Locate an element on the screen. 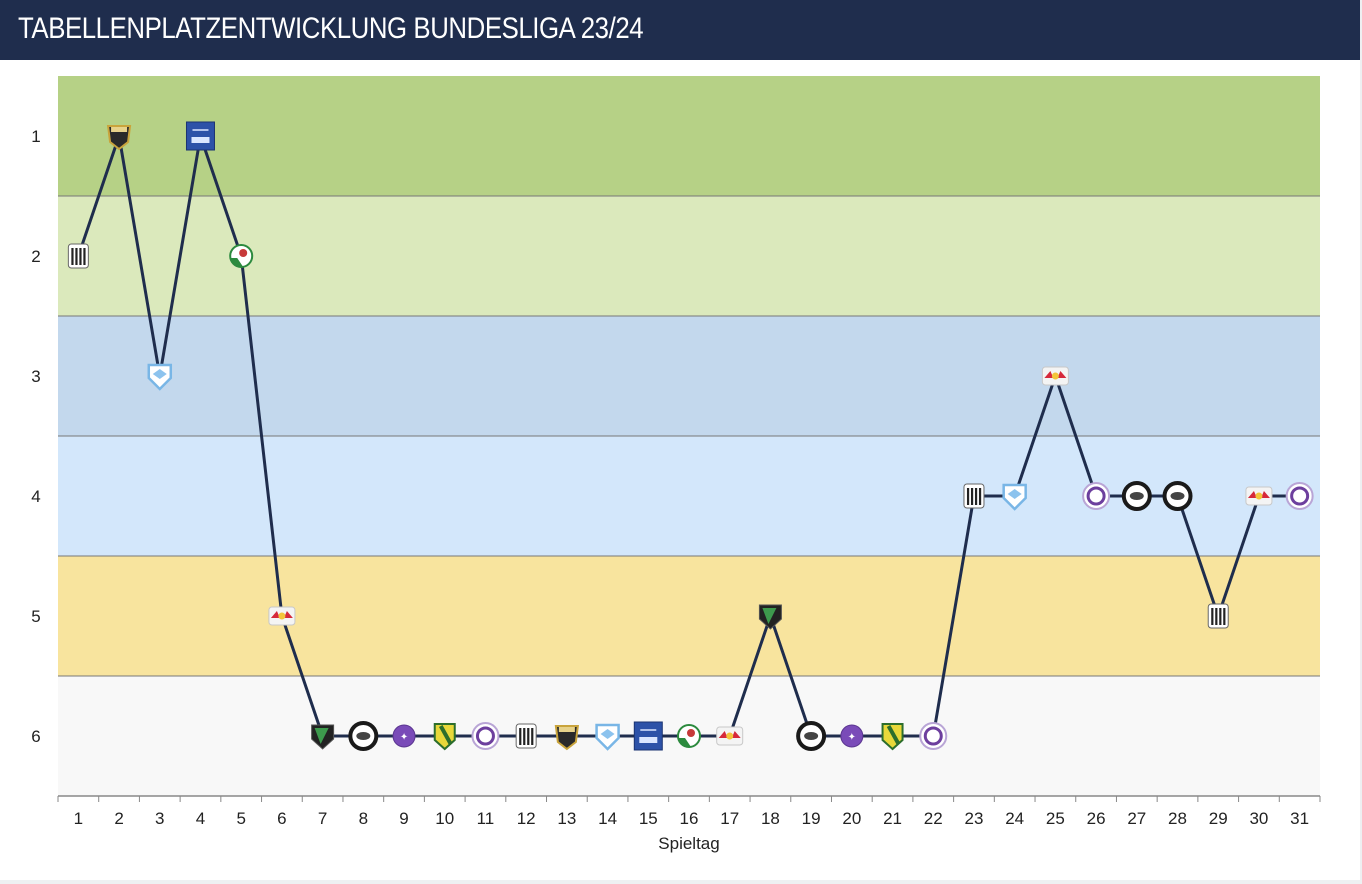 This screenshot has width=1362, height=884. x-tick-label: 23 is located at coordinates (974, 818).